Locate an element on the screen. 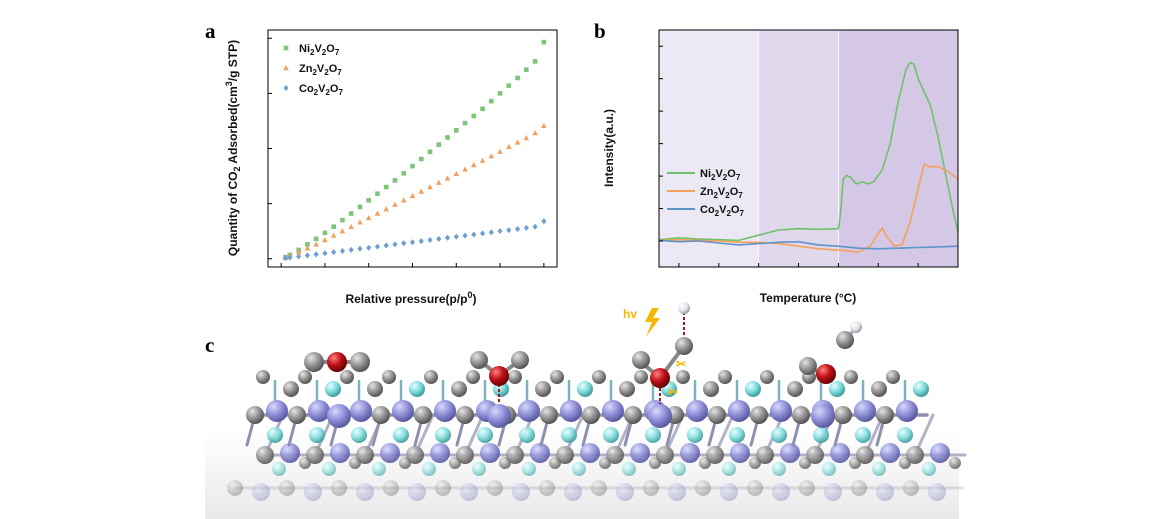 The image size is (1172, 519). panel-label-c: c is located at coordinates (209, 345).